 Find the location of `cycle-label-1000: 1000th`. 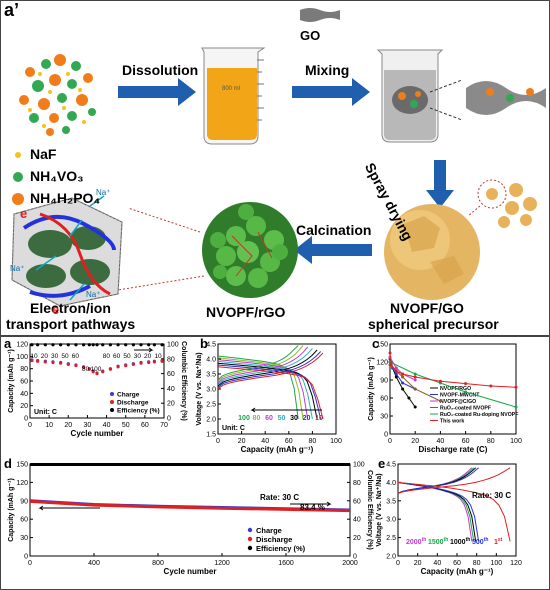

cycle-label-1000: 1000th is located at coordinates (460, 541).